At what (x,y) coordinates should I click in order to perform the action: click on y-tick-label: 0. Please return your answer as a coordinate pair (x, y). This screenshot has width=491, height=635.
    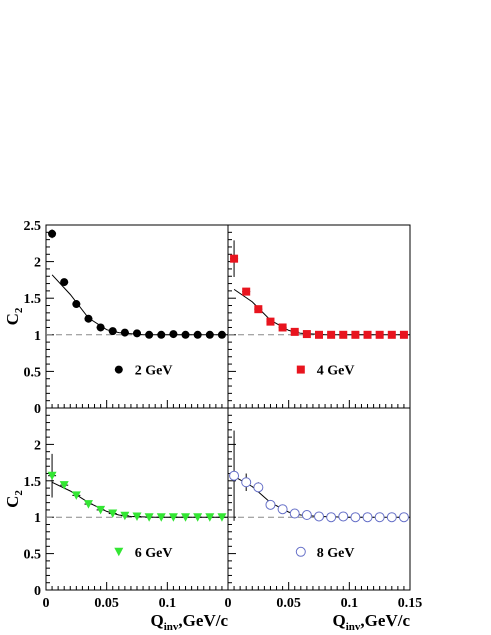
    Looking at the image, I should click on (37, 409).